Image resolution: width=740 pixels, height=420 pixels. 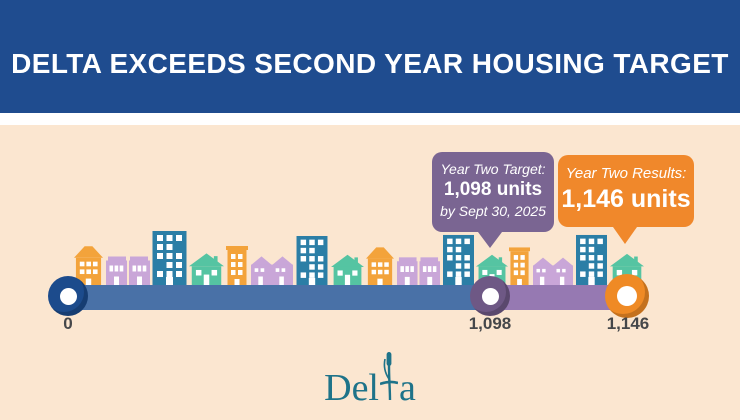 I want to click on marker-target, so click(x=490, y=296).